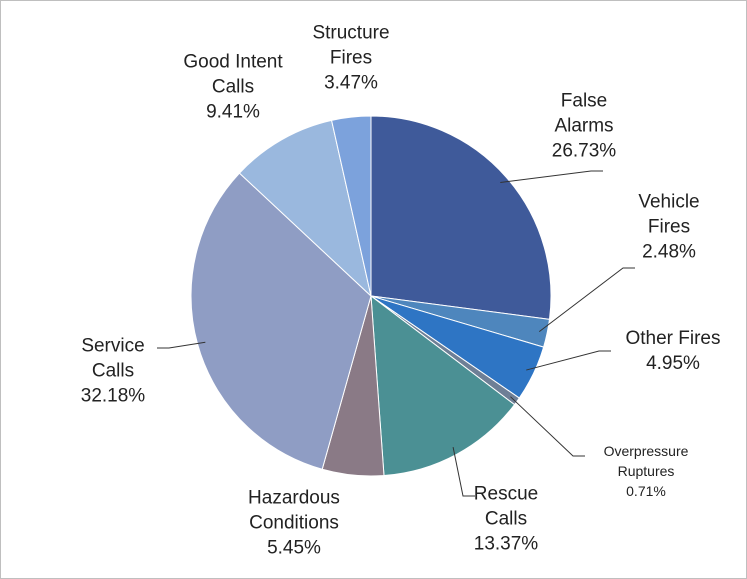 The image size is (747, 579). What do you see at coordinates (113, 358) in the screenshot?
I see `category-label: Service Calls` at bounding box center [113, 358].